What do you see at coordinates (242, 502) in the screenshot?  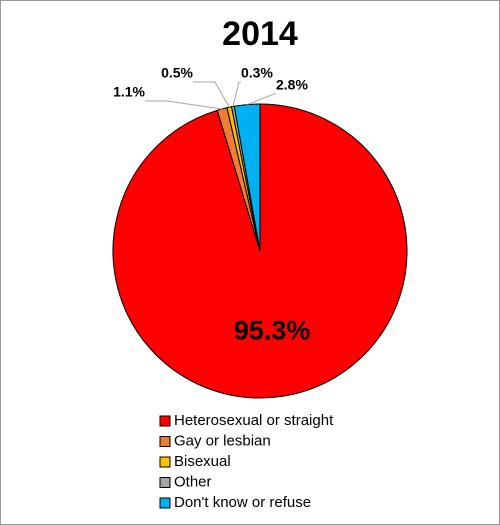 I see `legend-label: Don't know or refuse` at bounding box center [242, 502].